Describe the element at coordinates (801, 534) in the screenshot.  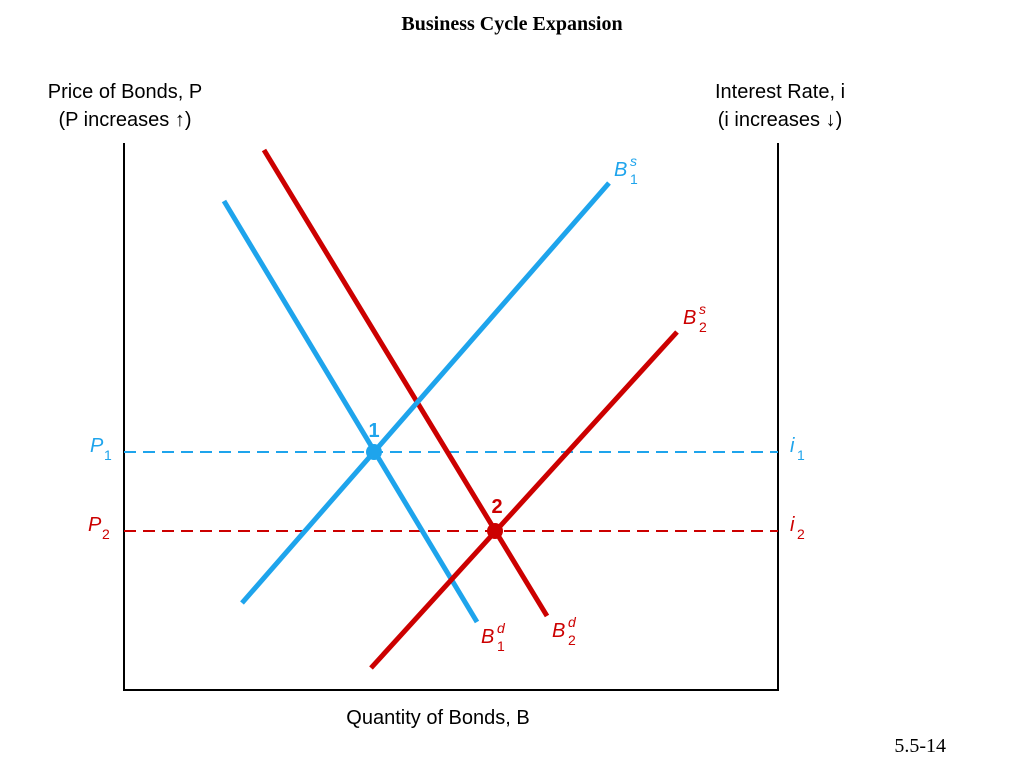
I see `rate-sub: 2` at that location.